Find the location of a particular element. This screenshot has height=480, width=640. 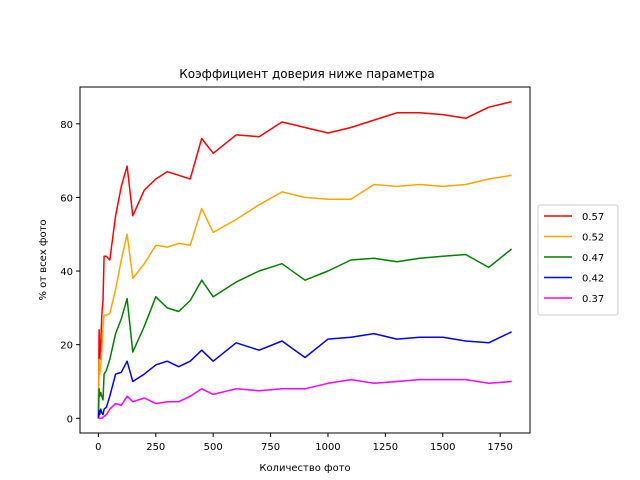

series-line-0.37 is located at coordinates (305, 399).